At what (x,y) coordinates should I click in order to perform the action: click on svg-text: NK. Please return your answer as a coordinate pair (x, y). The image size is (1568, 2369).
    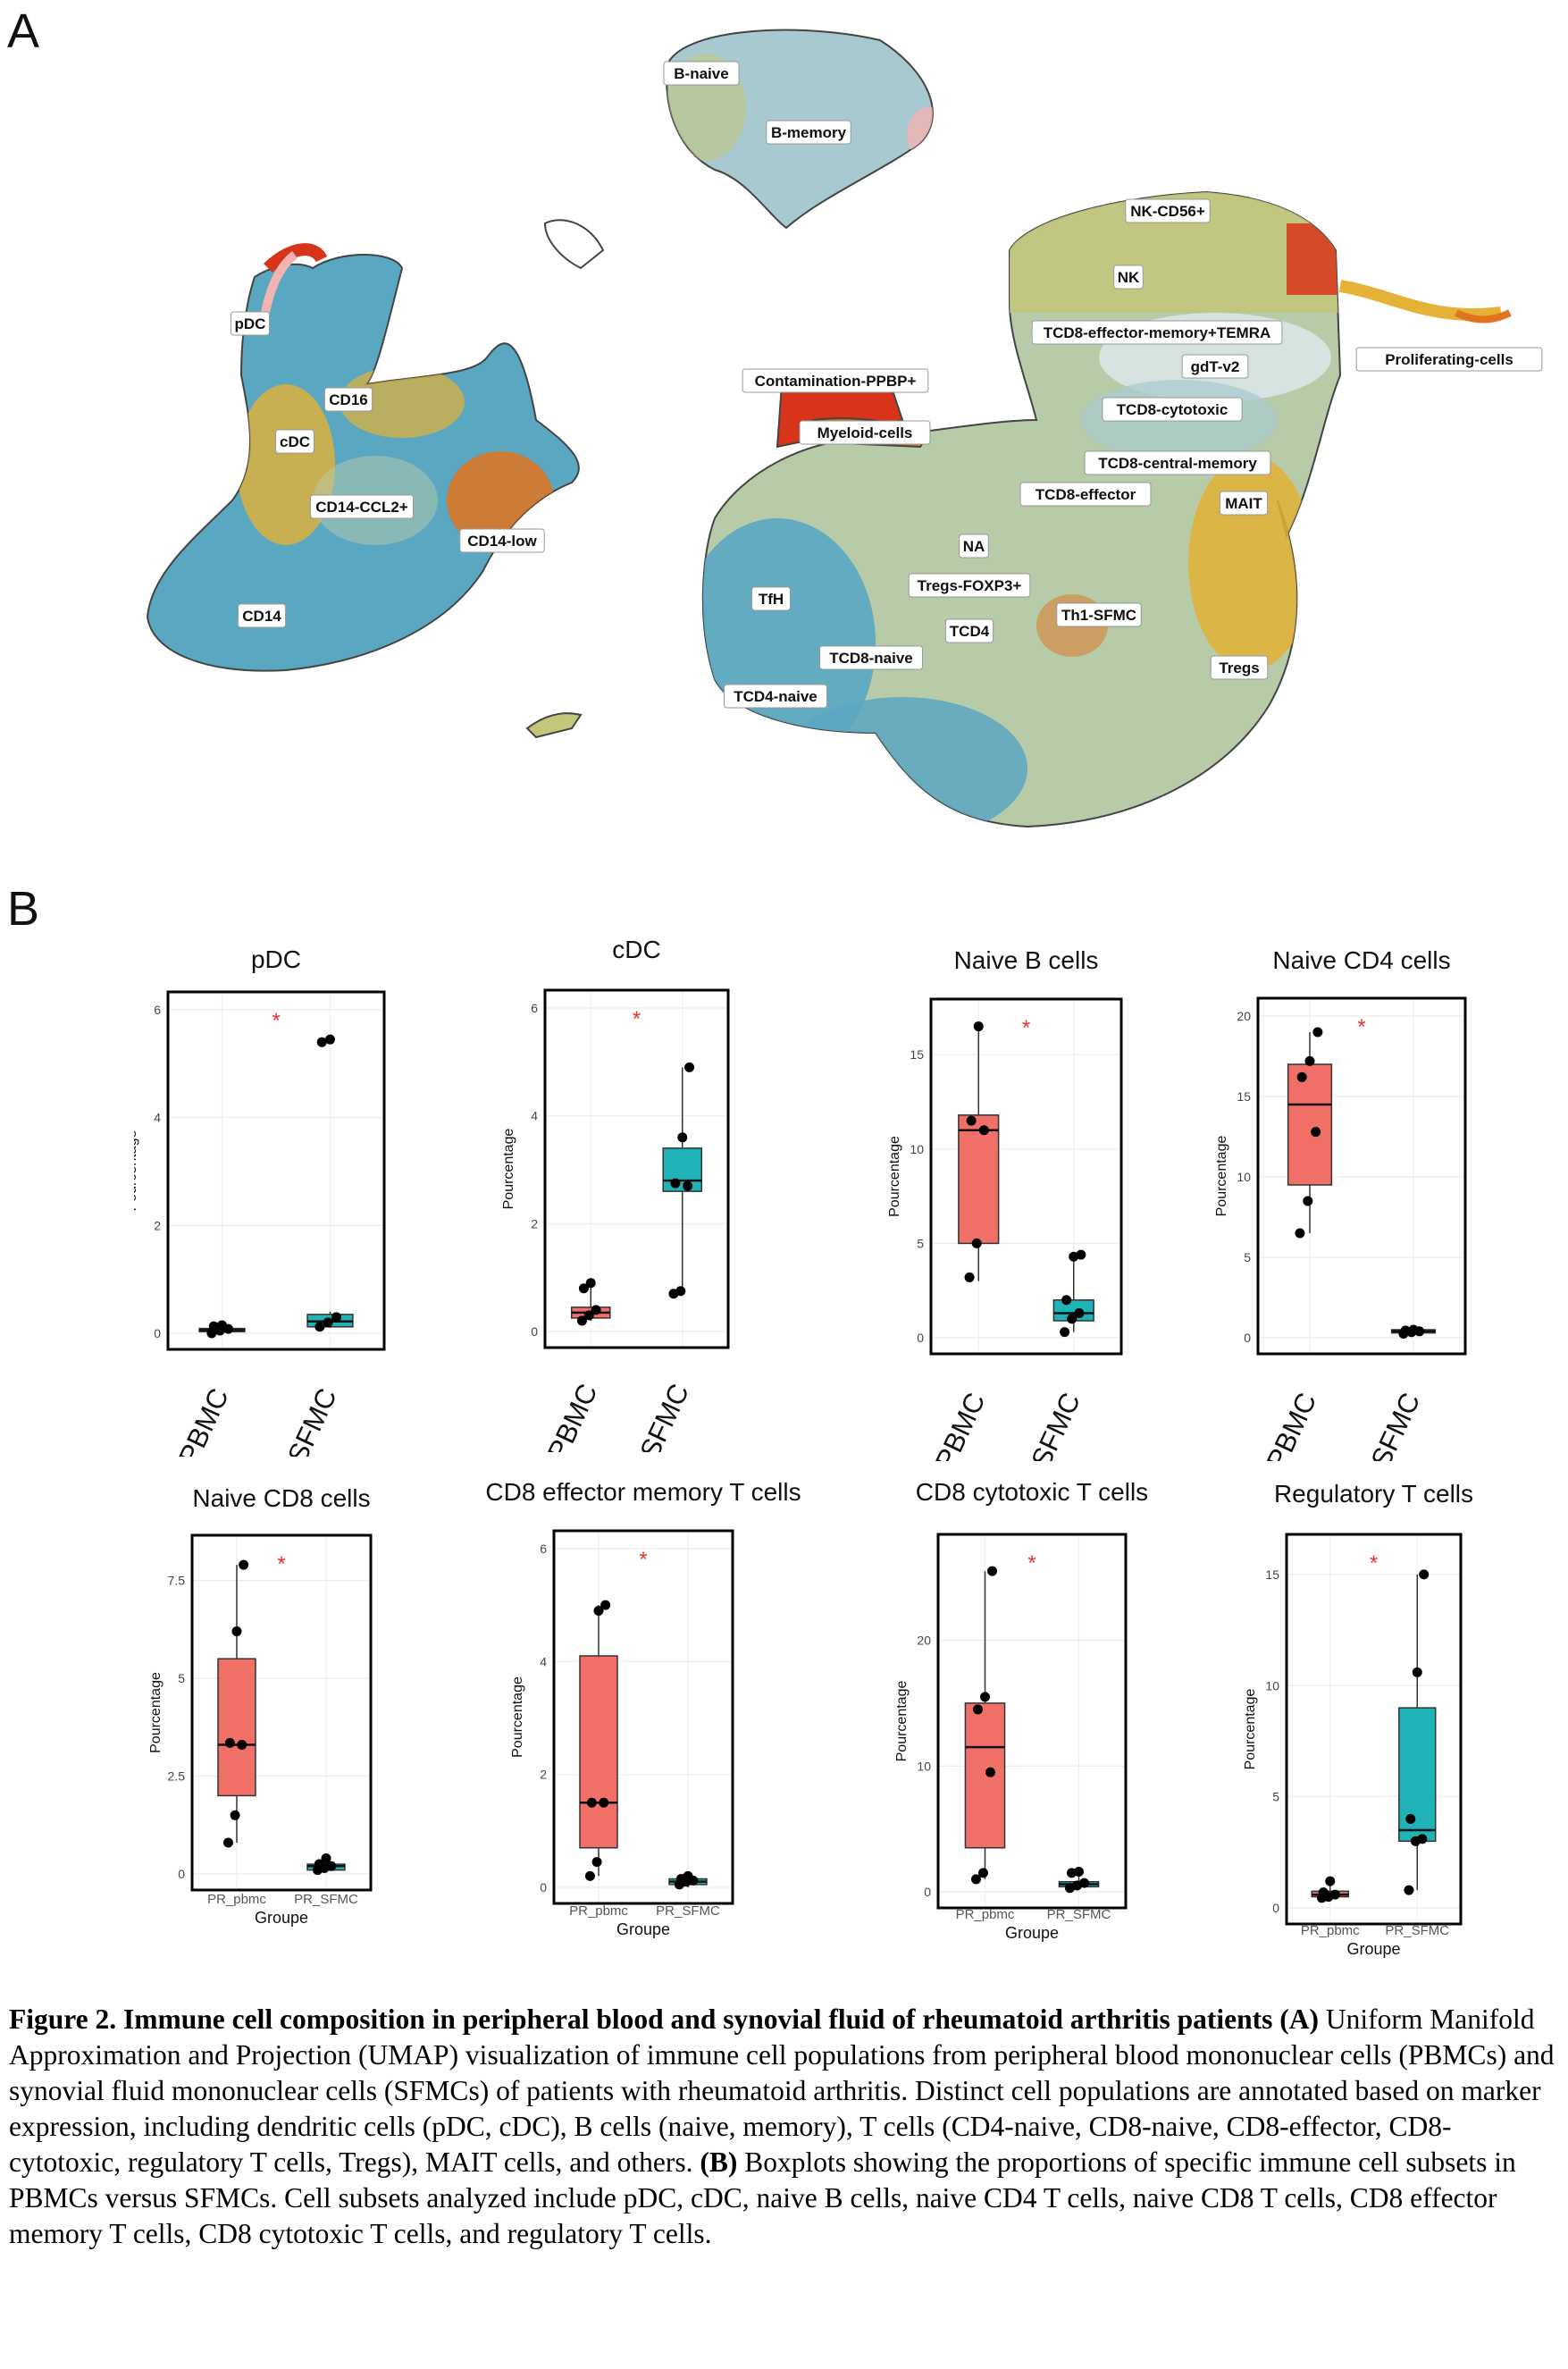
    Looking at the image, I should click on (1129, 277).